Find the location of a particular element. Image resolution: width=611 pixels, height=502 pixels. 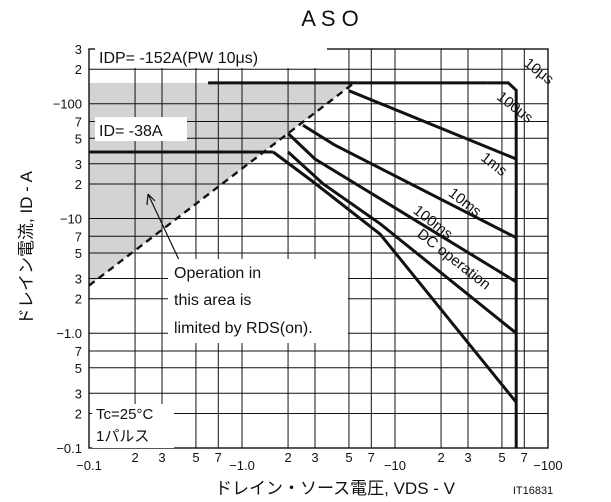

y-tick-label: −100 is located at coordinates (67, 104).